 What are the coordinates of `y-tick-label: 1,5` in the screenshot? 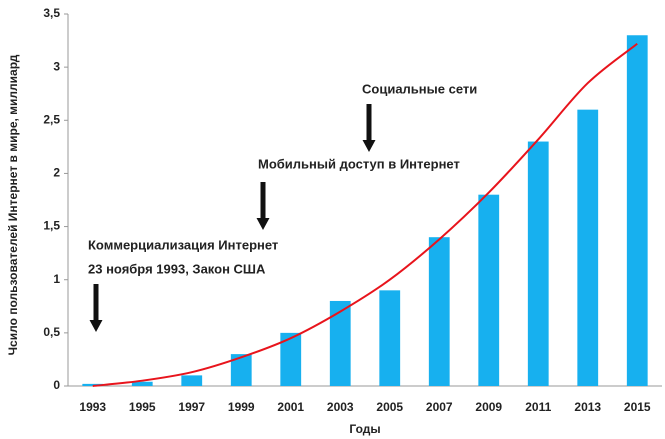 It's located at (51, 226).